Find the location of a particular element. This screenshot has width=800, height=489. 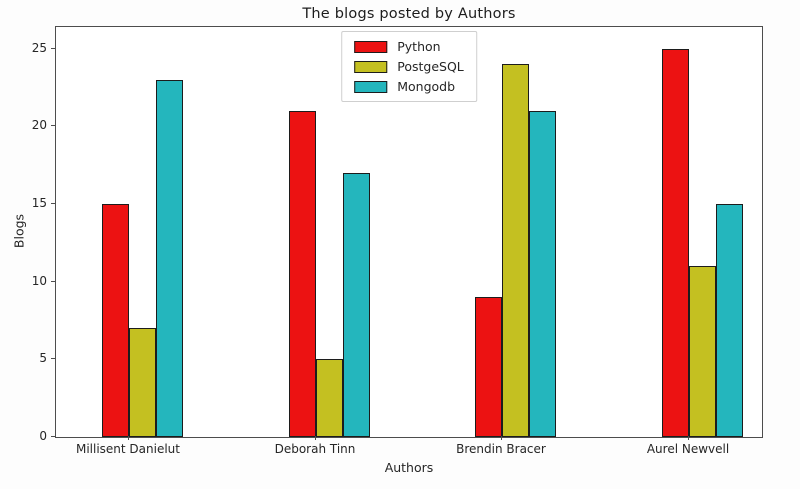

y-tick-label: 5 is located at coordinates (43, 358).